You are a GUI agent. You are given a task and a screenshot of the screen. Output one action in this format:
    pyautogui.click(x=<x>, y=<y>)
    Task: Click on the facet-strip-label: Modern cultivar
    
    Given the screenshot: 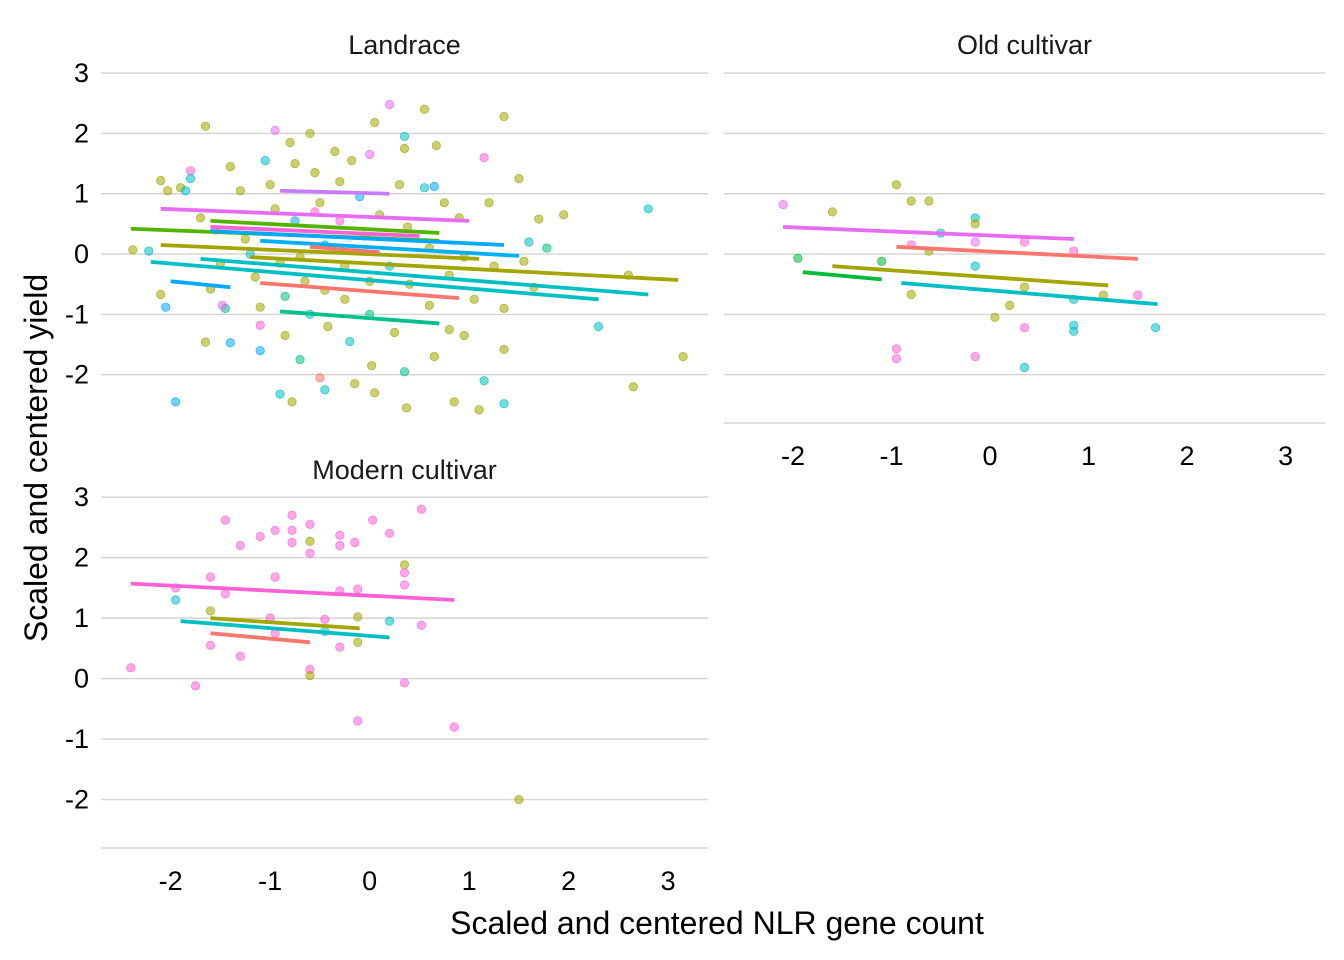 What is the action you would take?
    pyautogui.click(x=404, y=470)
    